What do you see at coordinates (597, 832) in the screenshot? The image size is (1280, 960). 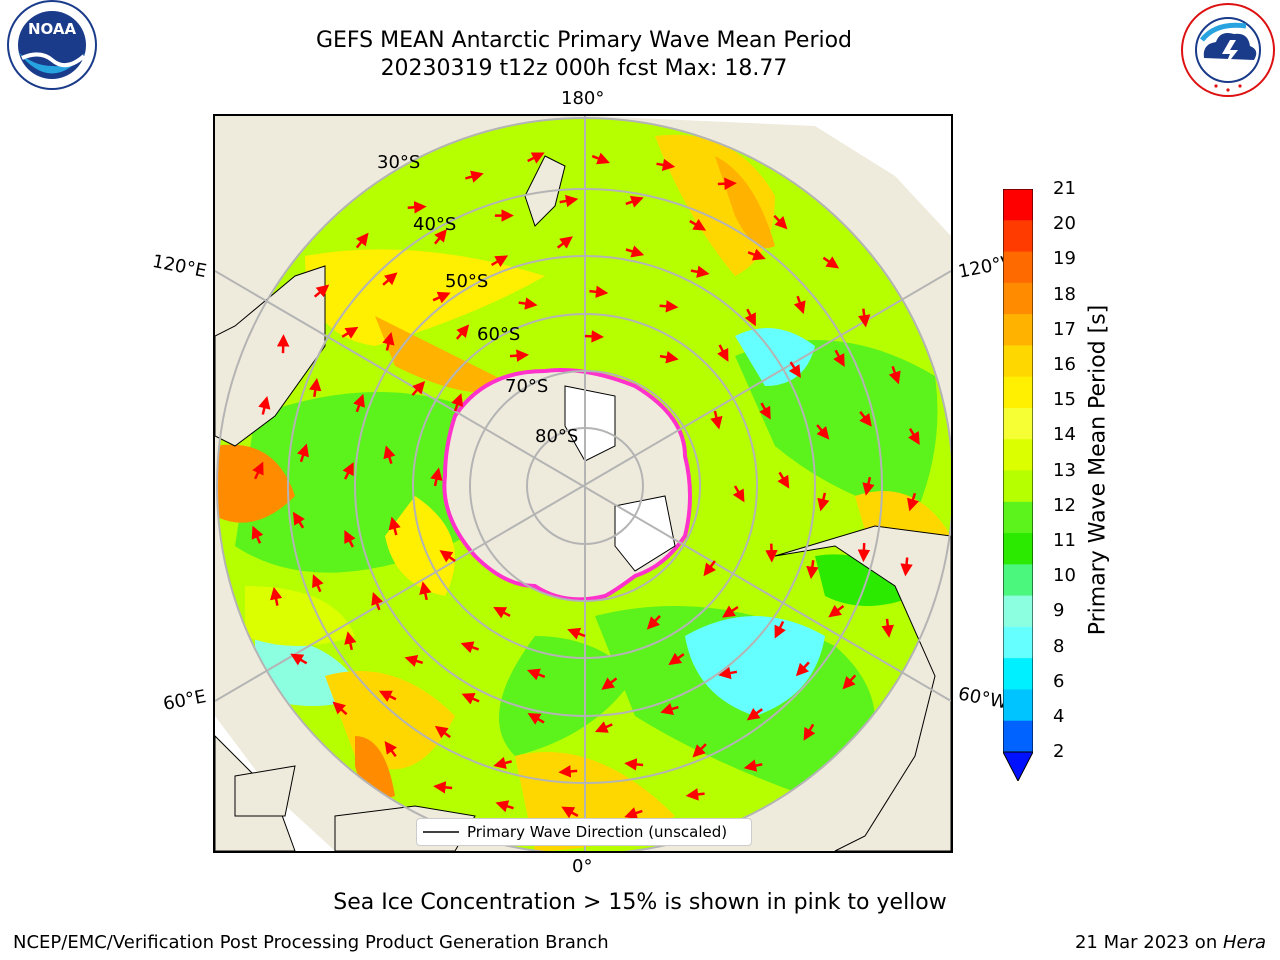 I see `legend-label: Primary Wave Direction (unscaled)` at bounding box center [597, 832].